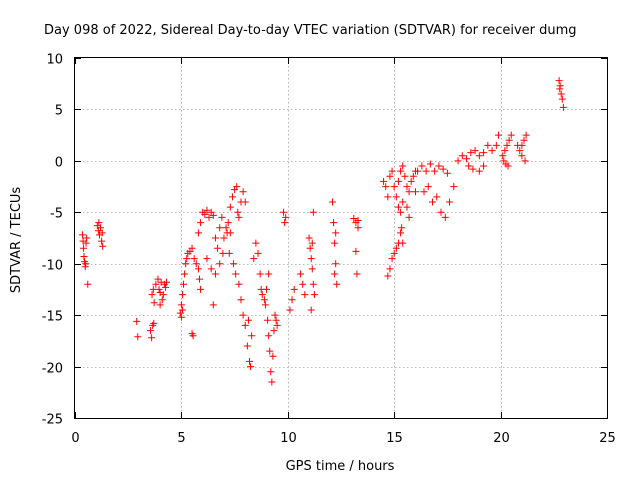  Describe the element at coordinates (52, 317) in the screenshot. I see `y-tick-label: -15` at that location.